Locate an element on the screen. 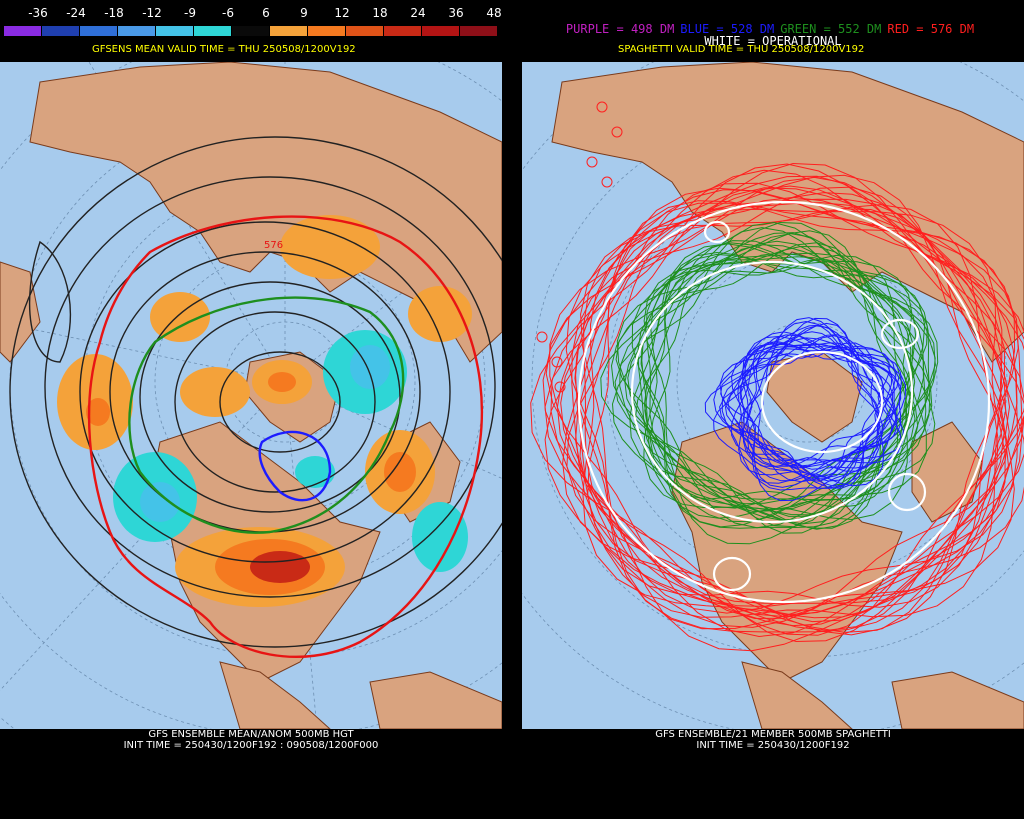 The image size is (1024, 819). anomaly-color-scale: -36 -24 -18 -12 -9 -6 6 9 12 18 24 36 48 is located at coordinates (253, 22).